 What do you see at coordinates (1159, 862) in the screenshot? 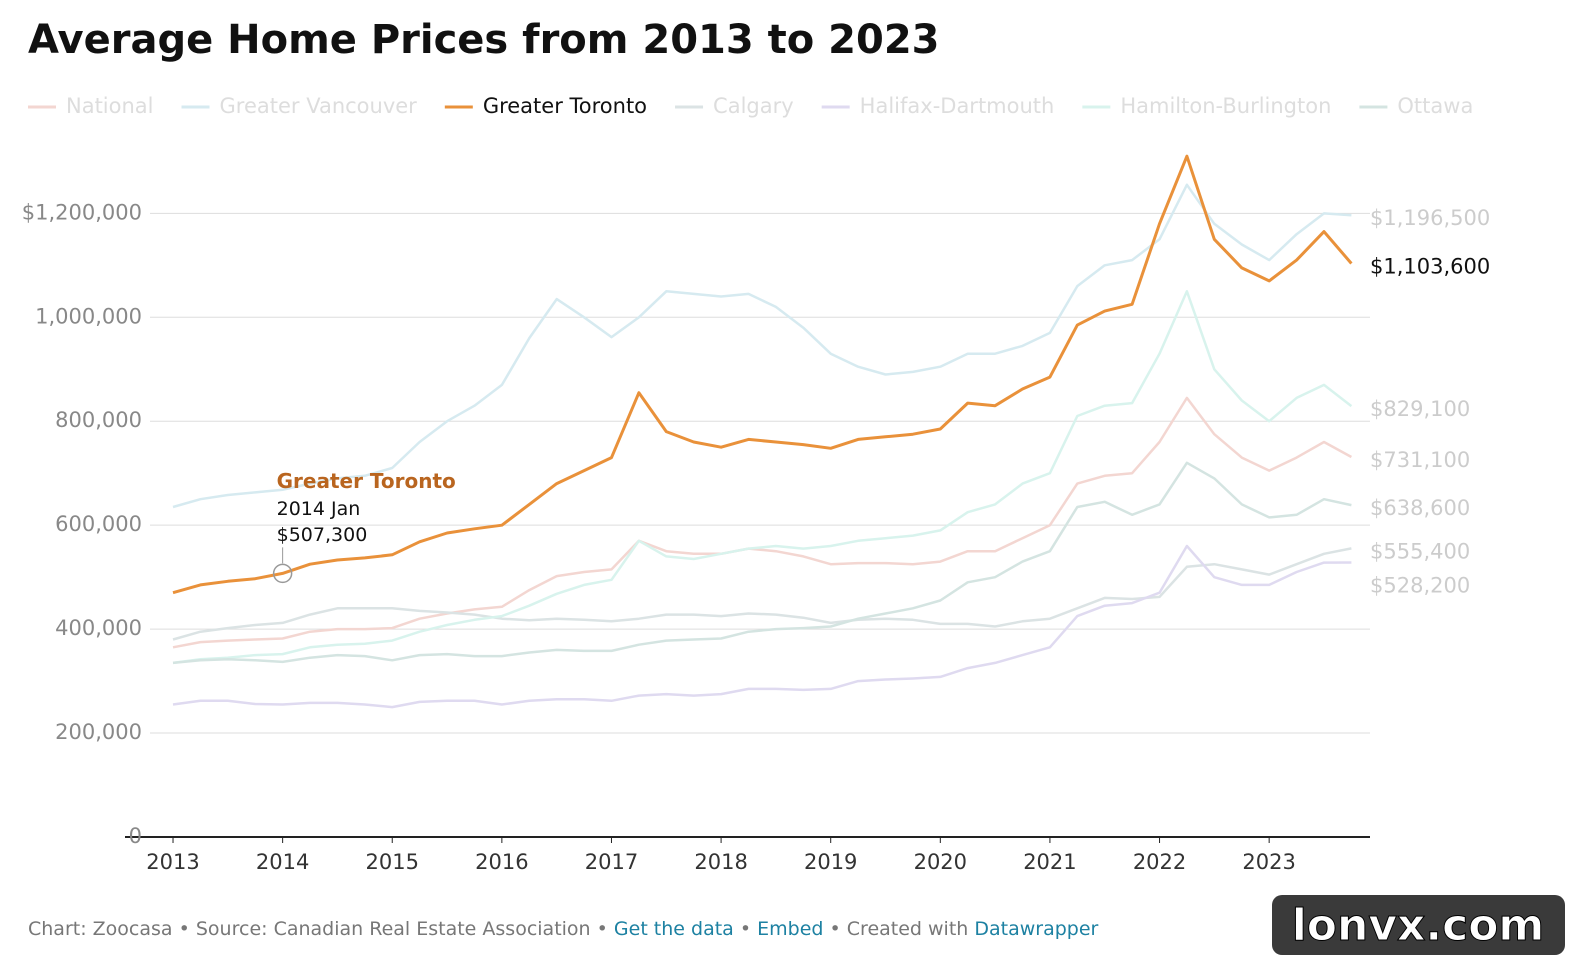
I see `x-tick-label: 2022` at bounding box center [1159, 862].